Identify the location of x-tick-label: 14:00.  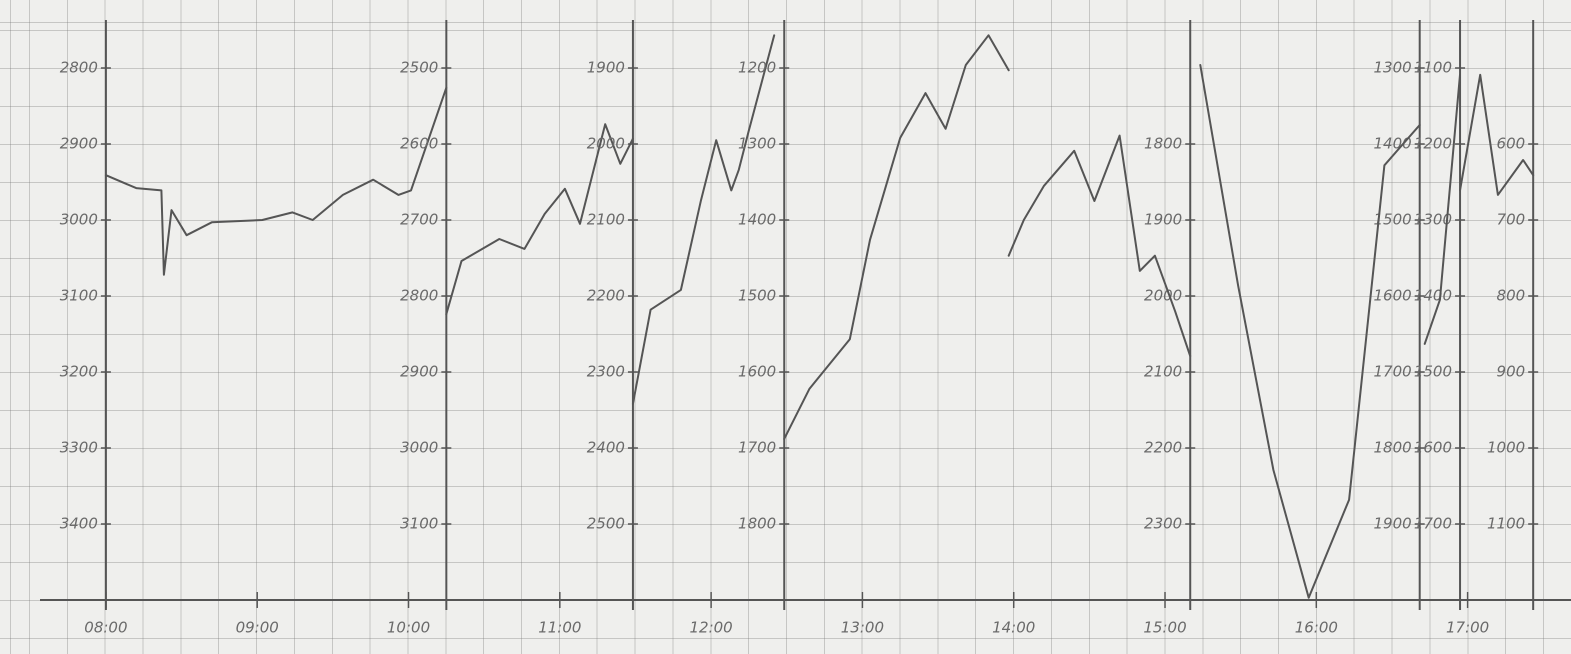
(1013, 628).